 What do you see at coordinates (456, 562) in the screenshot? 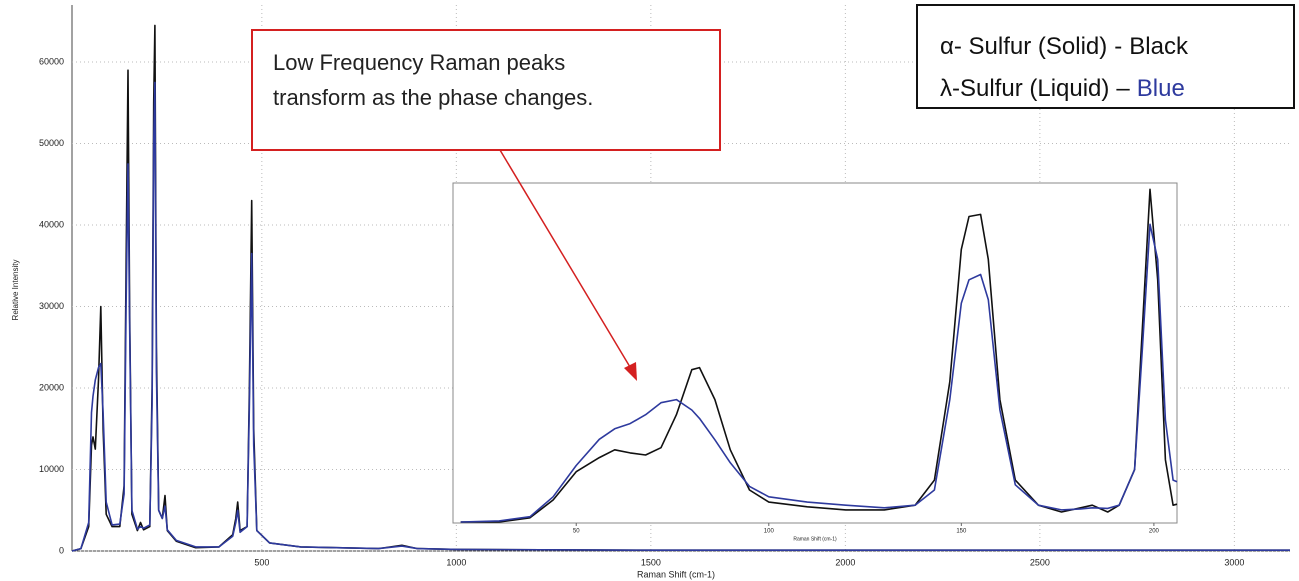
I see `x-tick-label: 1000` at bounding box center [456, 562].